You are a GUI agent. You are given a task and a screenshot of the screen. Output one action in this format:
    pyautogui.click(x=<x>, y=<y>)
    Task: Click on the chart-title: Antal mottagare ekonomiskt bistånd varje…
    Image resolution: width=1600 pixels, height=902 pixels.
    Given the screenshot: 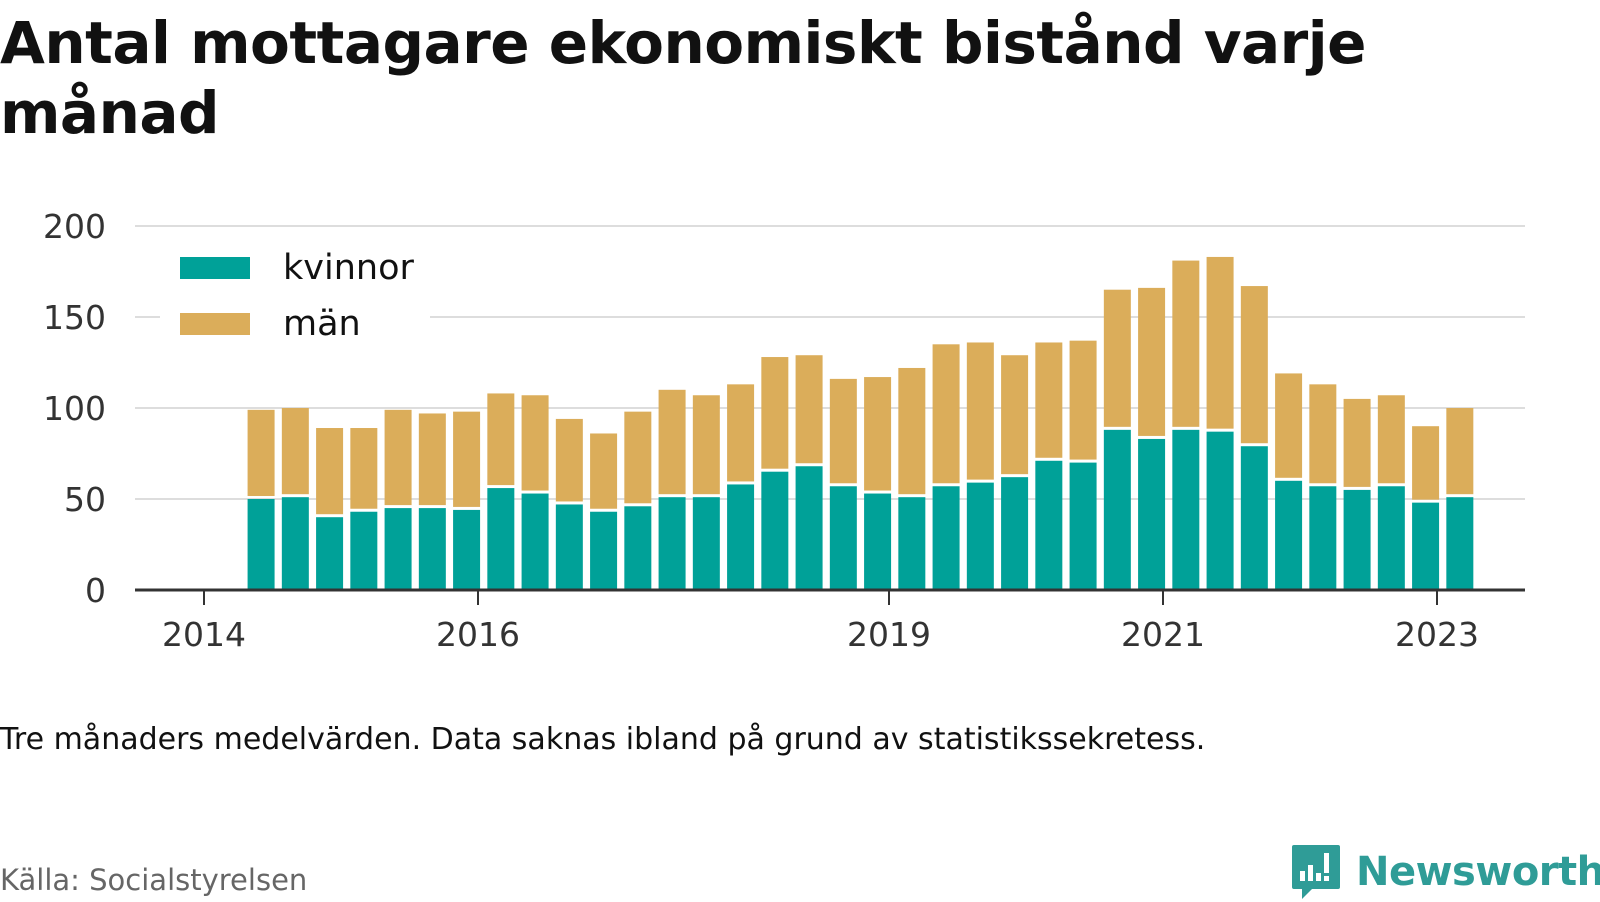 What is the action you would take?
    pyautogui.click(x=683, y=78)
    